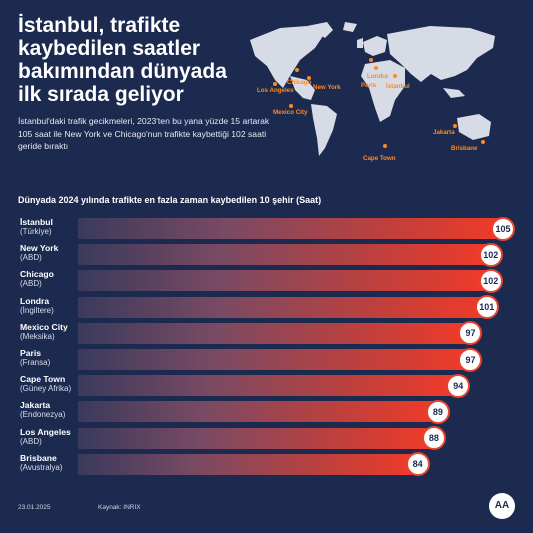 This screenshot has height=533, width=533. I want to click on value-badge: 101, so click(486, 307).